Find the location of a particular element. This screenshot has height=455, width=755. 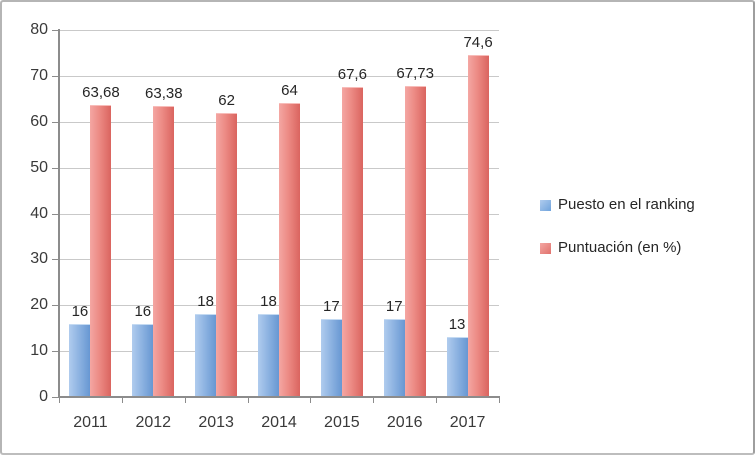

legend-item-puntuacion: Puntuación (en %) is located at coordinates (617, 248).